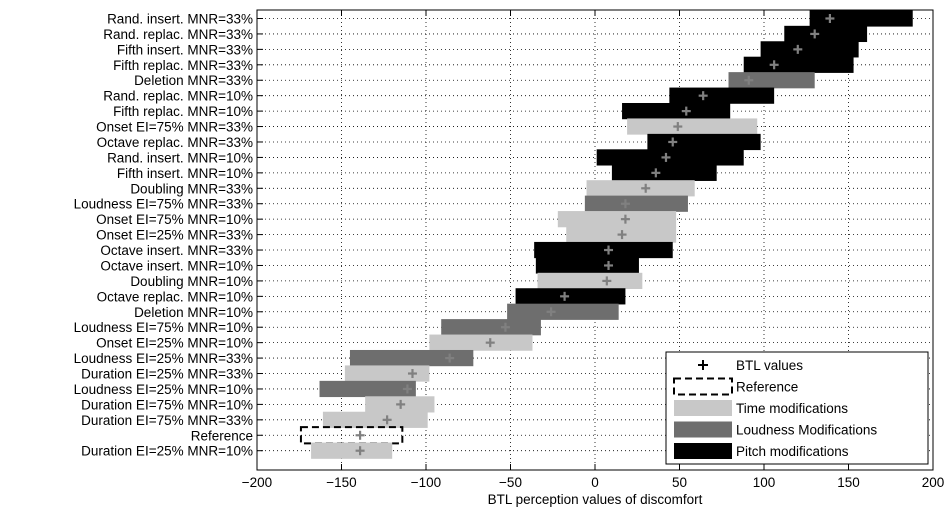 This screenshot has width=950, height=520. Describe the element at coordinates (163, 389) in the screenshot. I see `category-label: Loudness EI=25% MNR=10%` at that location.